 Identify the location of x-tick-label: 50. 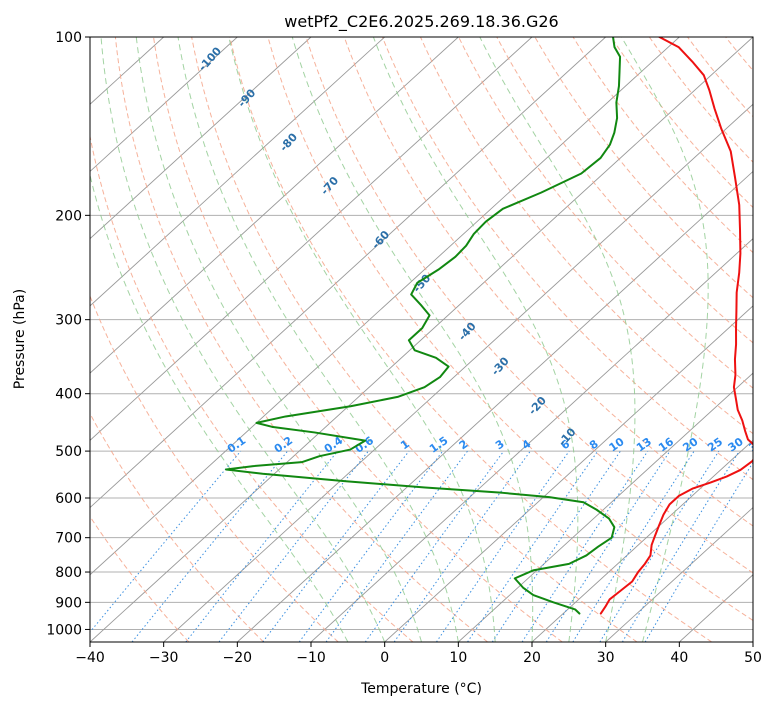
(753, 658).